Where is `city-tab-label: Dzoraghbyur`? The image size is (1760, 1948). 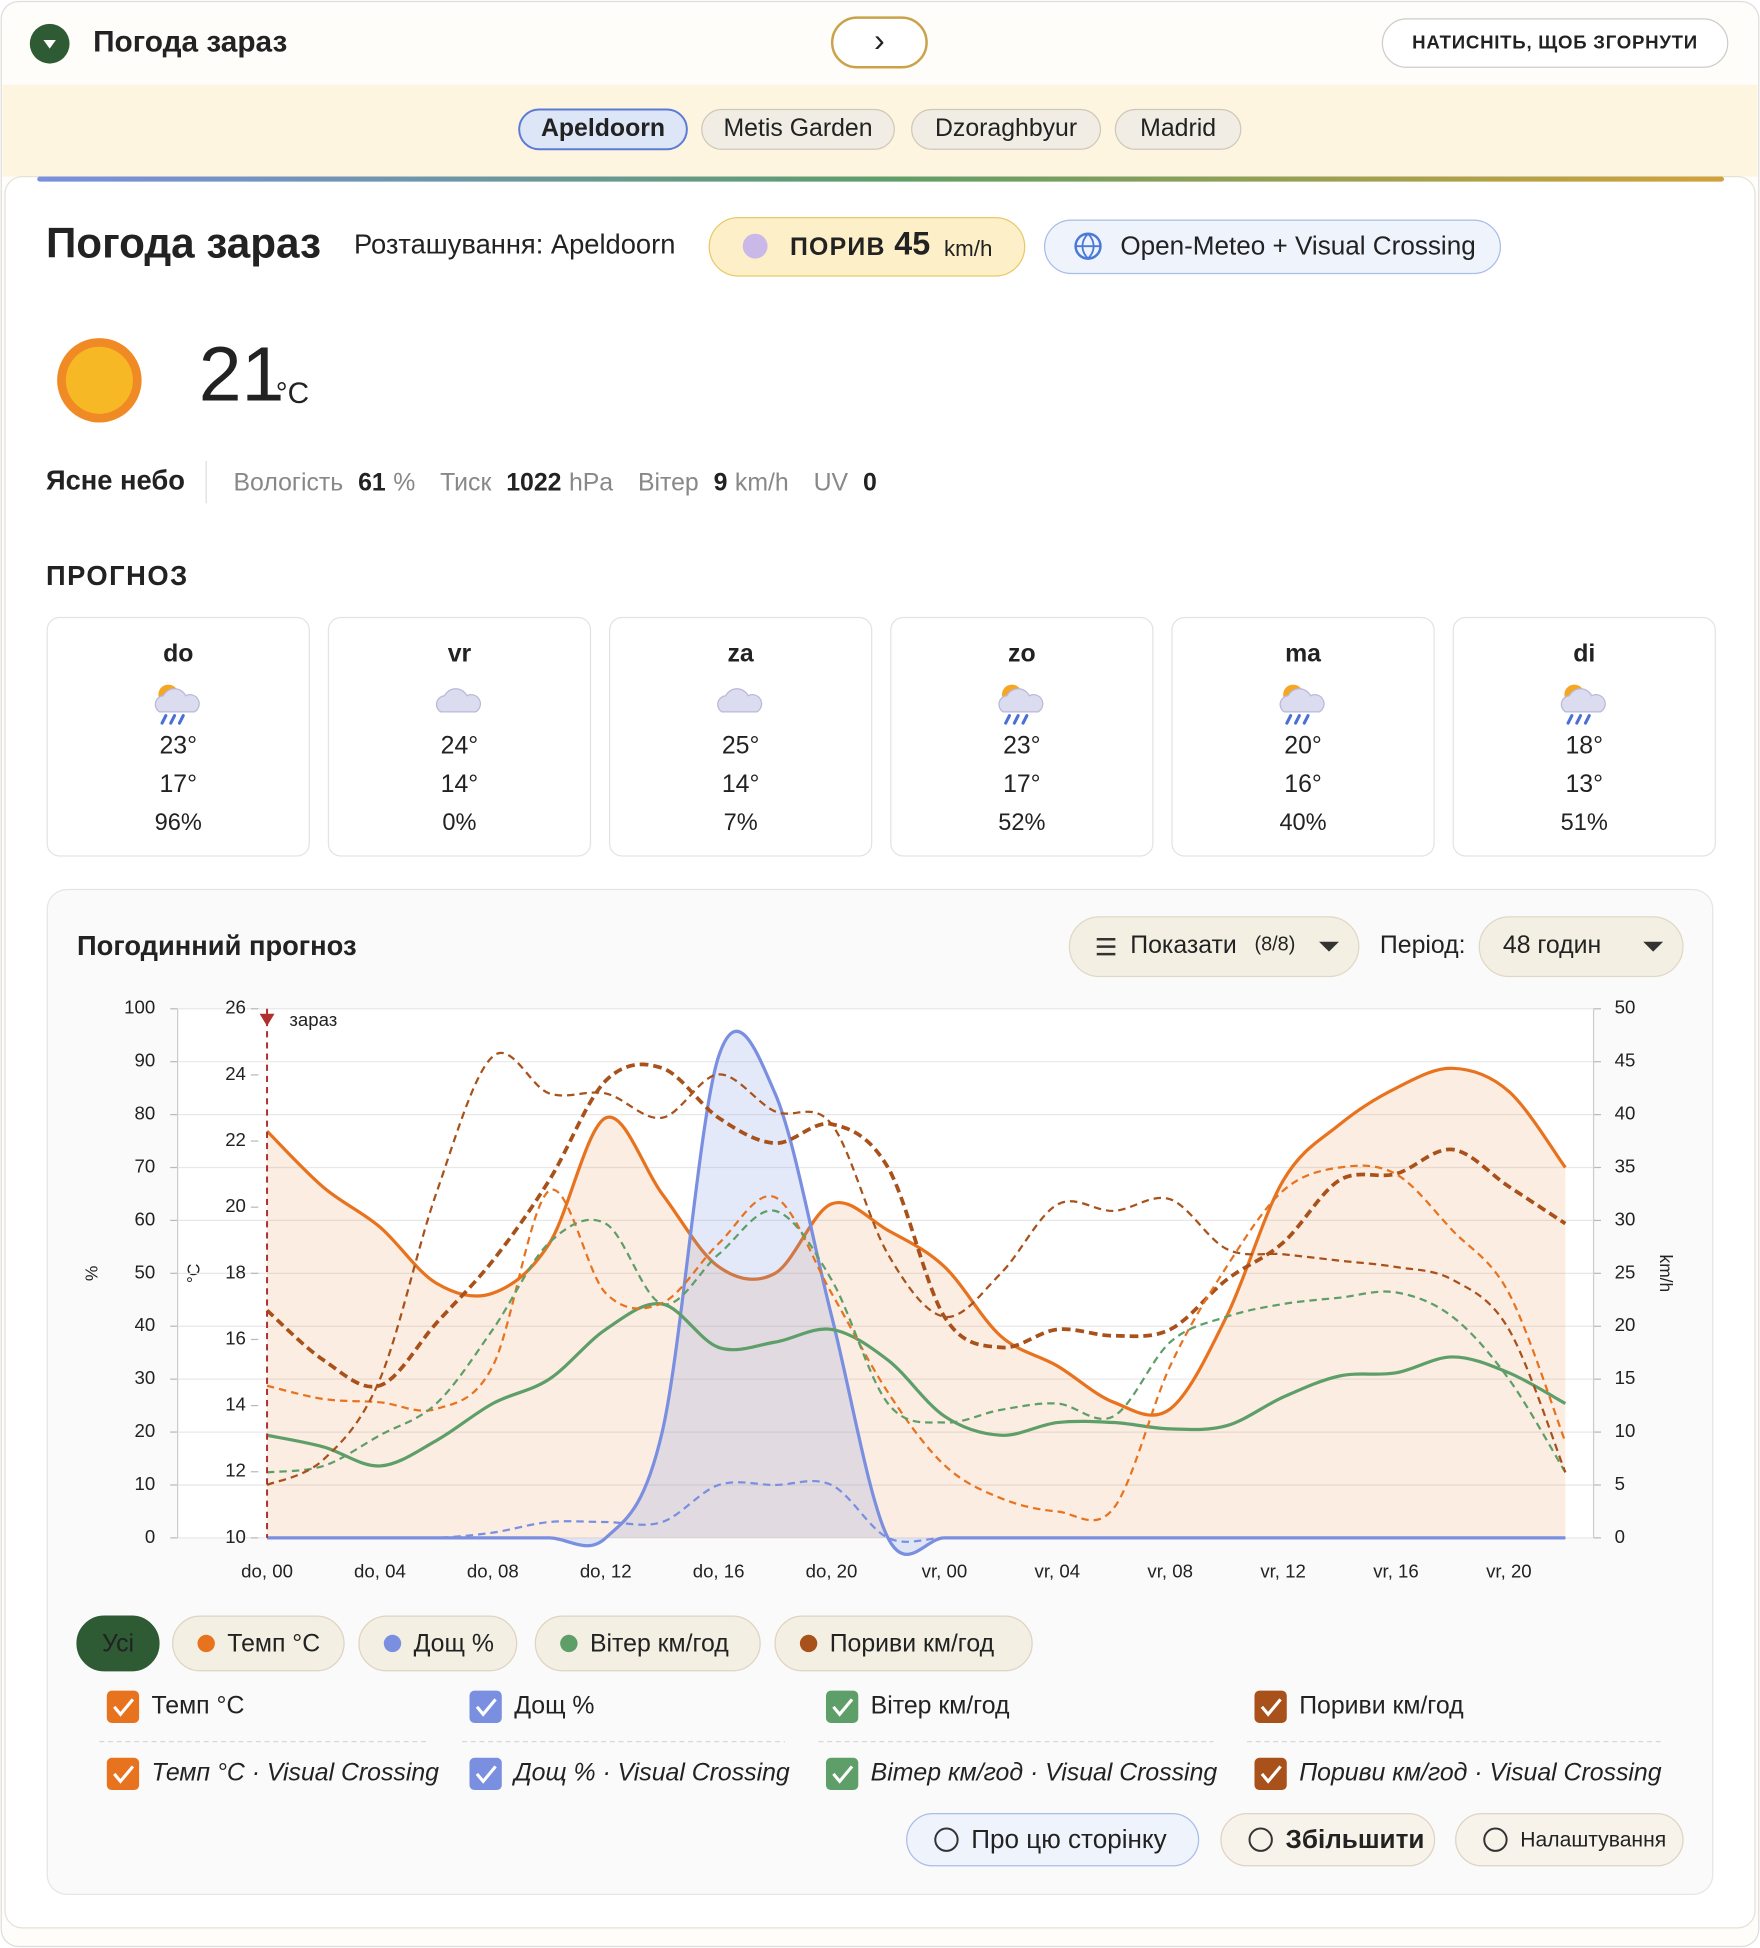
city-tab-label: Dzoraghbyur is located at coordinates (1006, 128).